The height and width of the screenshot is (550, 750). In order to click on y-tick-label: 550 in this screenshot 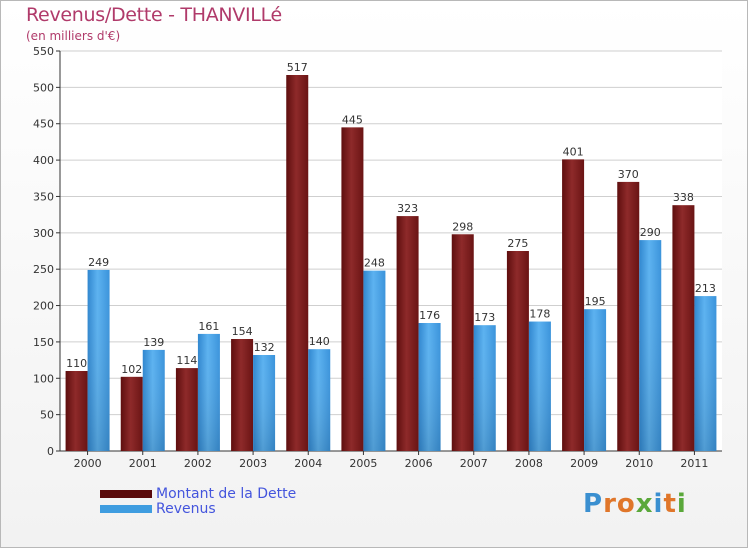, I will do `click(43, 51)`.